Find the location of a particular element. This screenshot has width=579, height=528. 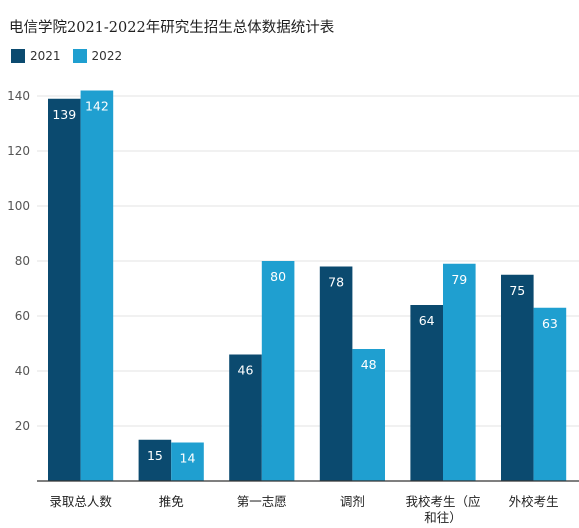

x-category-label: 我校考生（应 is located at coordinates (442, 501).